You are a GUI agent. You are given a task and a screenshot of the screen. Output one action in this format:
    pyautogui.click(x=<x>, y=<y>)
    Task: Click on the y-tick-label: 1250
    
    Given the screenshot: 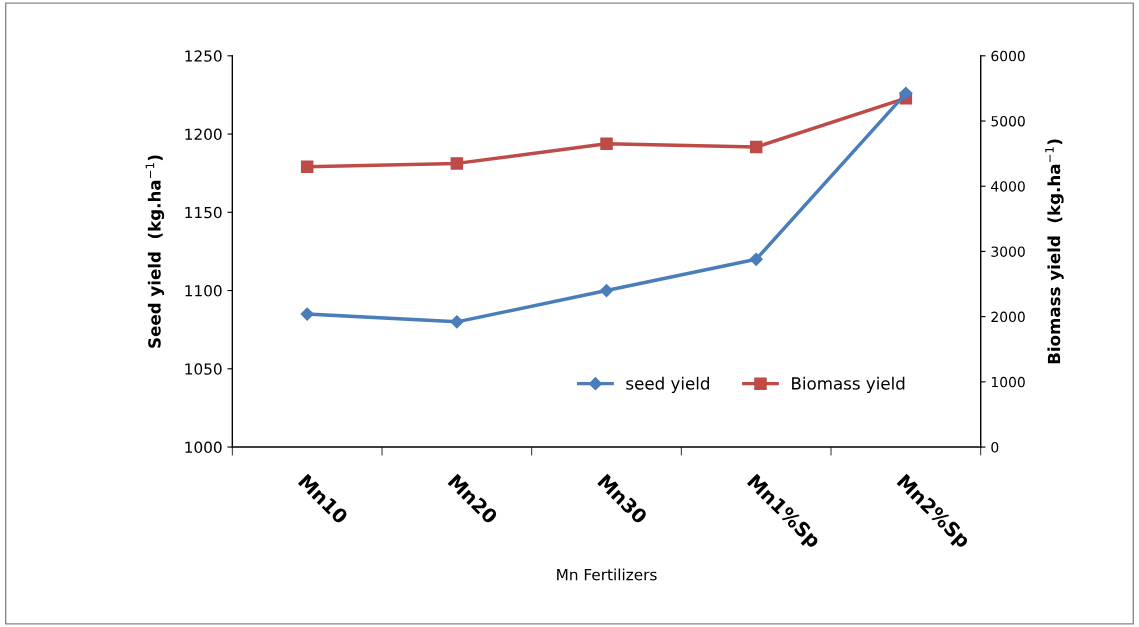 What is the action you would take?
    pyautogui.click(x=203, y=56)
    